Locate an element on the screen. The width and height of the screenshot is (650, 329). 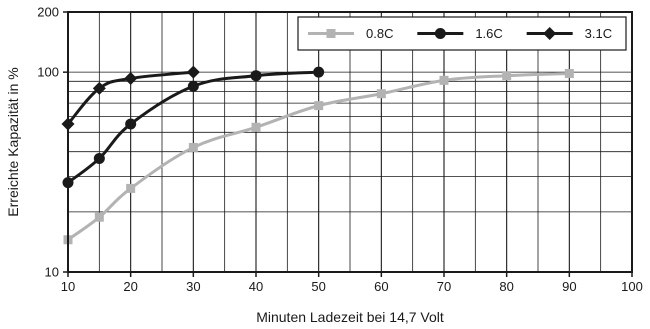
legend-label: 0.8C is located at coordinates (379, 33).